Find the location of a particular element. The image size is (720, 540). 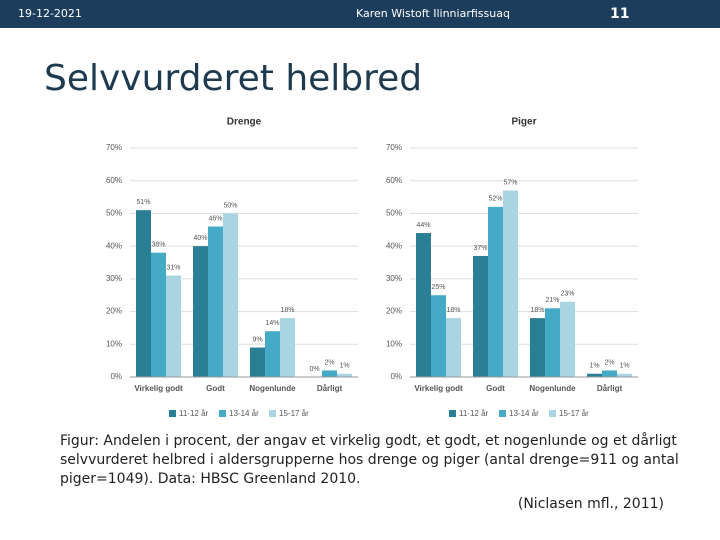

value-label: 25% is located at coordinates (438, 287).